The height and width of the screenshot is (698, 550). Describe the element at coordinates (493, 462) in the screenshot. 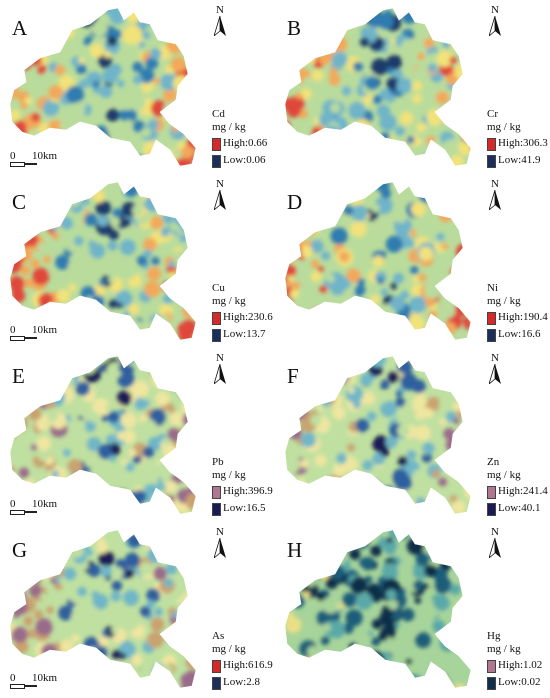

I see `legend-element: Zn` at that location.